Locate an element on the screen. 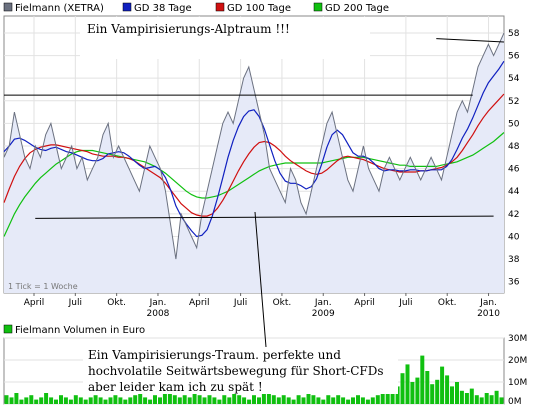  trend-line is located at coordinates (264, 217).